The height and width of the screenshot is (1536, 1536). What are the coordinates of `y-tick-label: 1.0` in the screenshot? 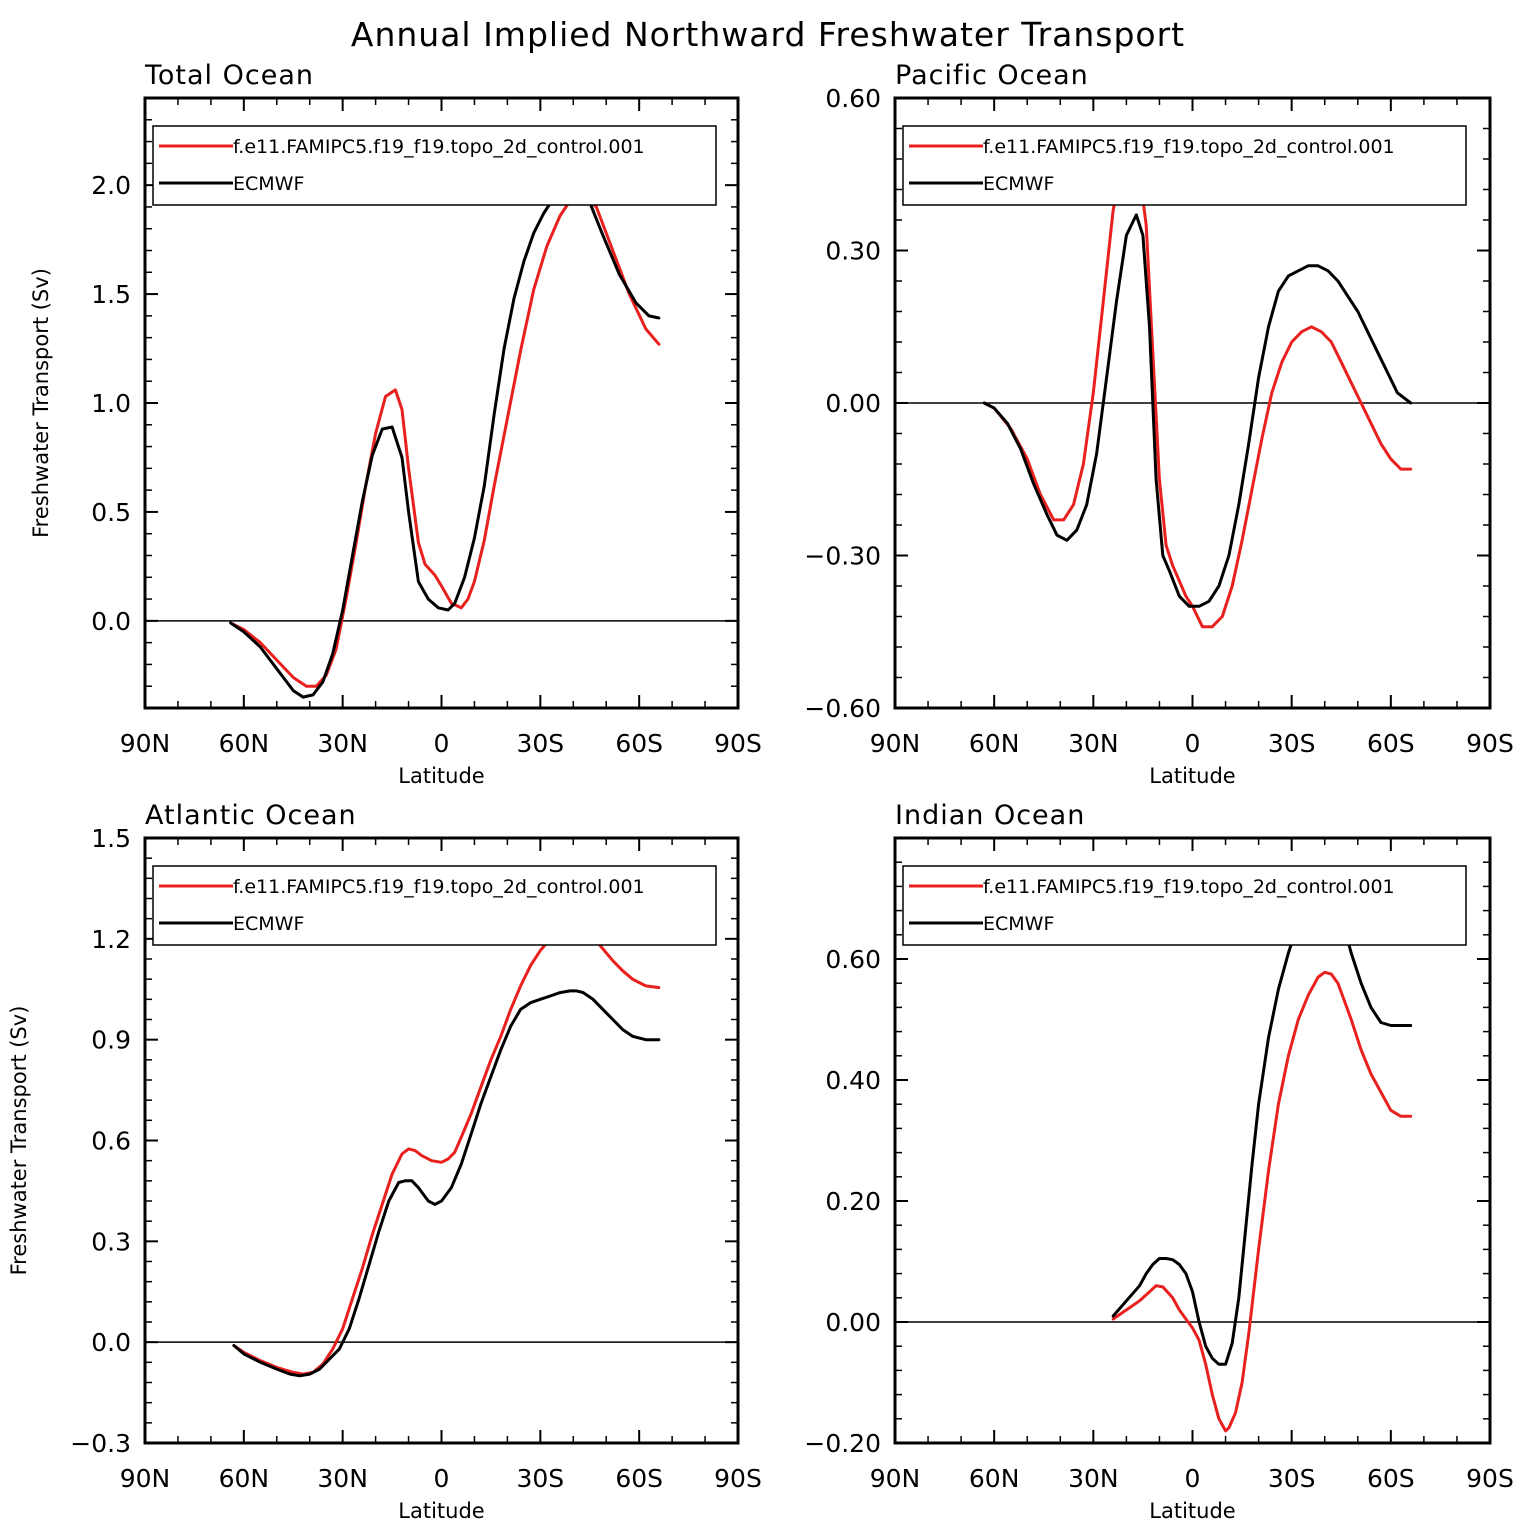 It's located at (111, 403).